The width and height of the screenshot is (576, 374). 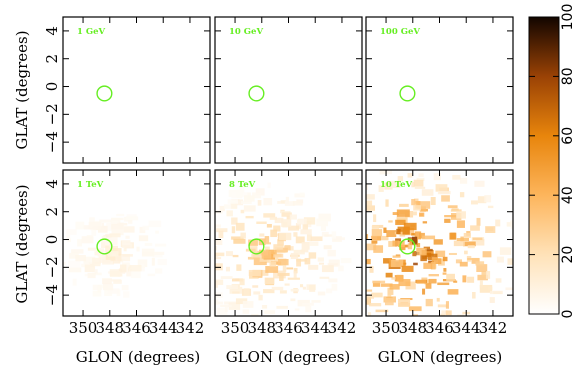 What do you see at coordinates (466, 328) in the screenshot?
I see `x-tick-label: 344` at bounding box center [466, 328].